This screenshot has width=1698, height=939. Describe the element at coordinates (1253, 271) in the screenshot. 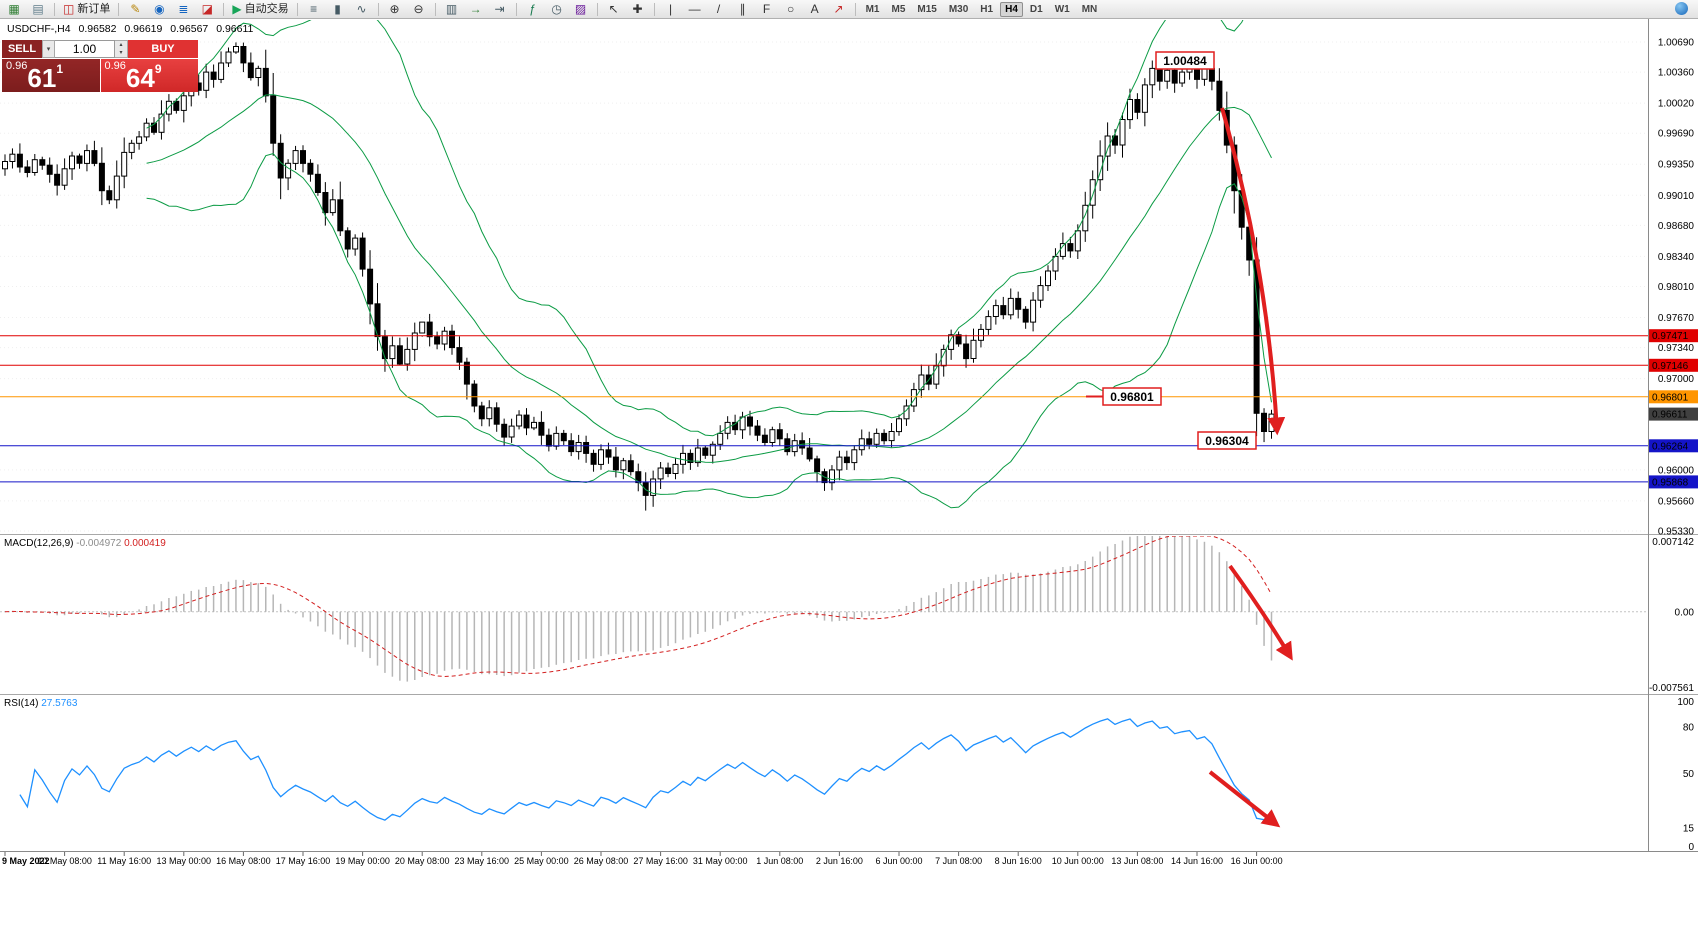

I see `main-down-arrow` at that location.